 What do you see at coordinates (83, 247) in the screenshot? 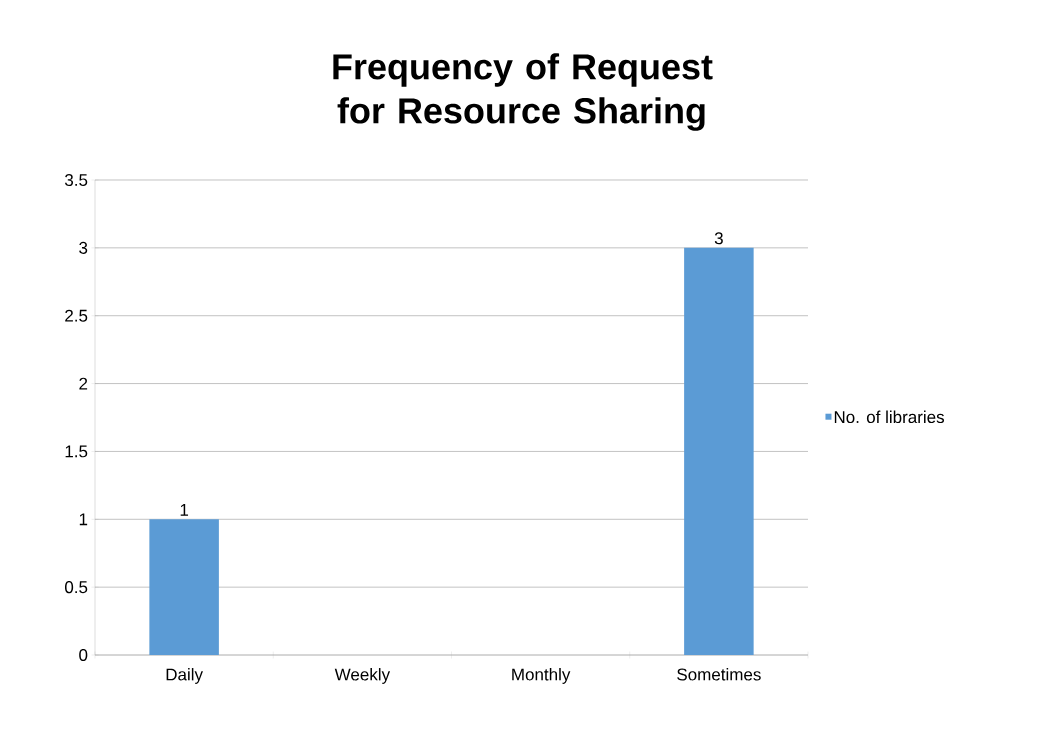
I see `y-tick-label: 3` at bounding box center [83, 247].